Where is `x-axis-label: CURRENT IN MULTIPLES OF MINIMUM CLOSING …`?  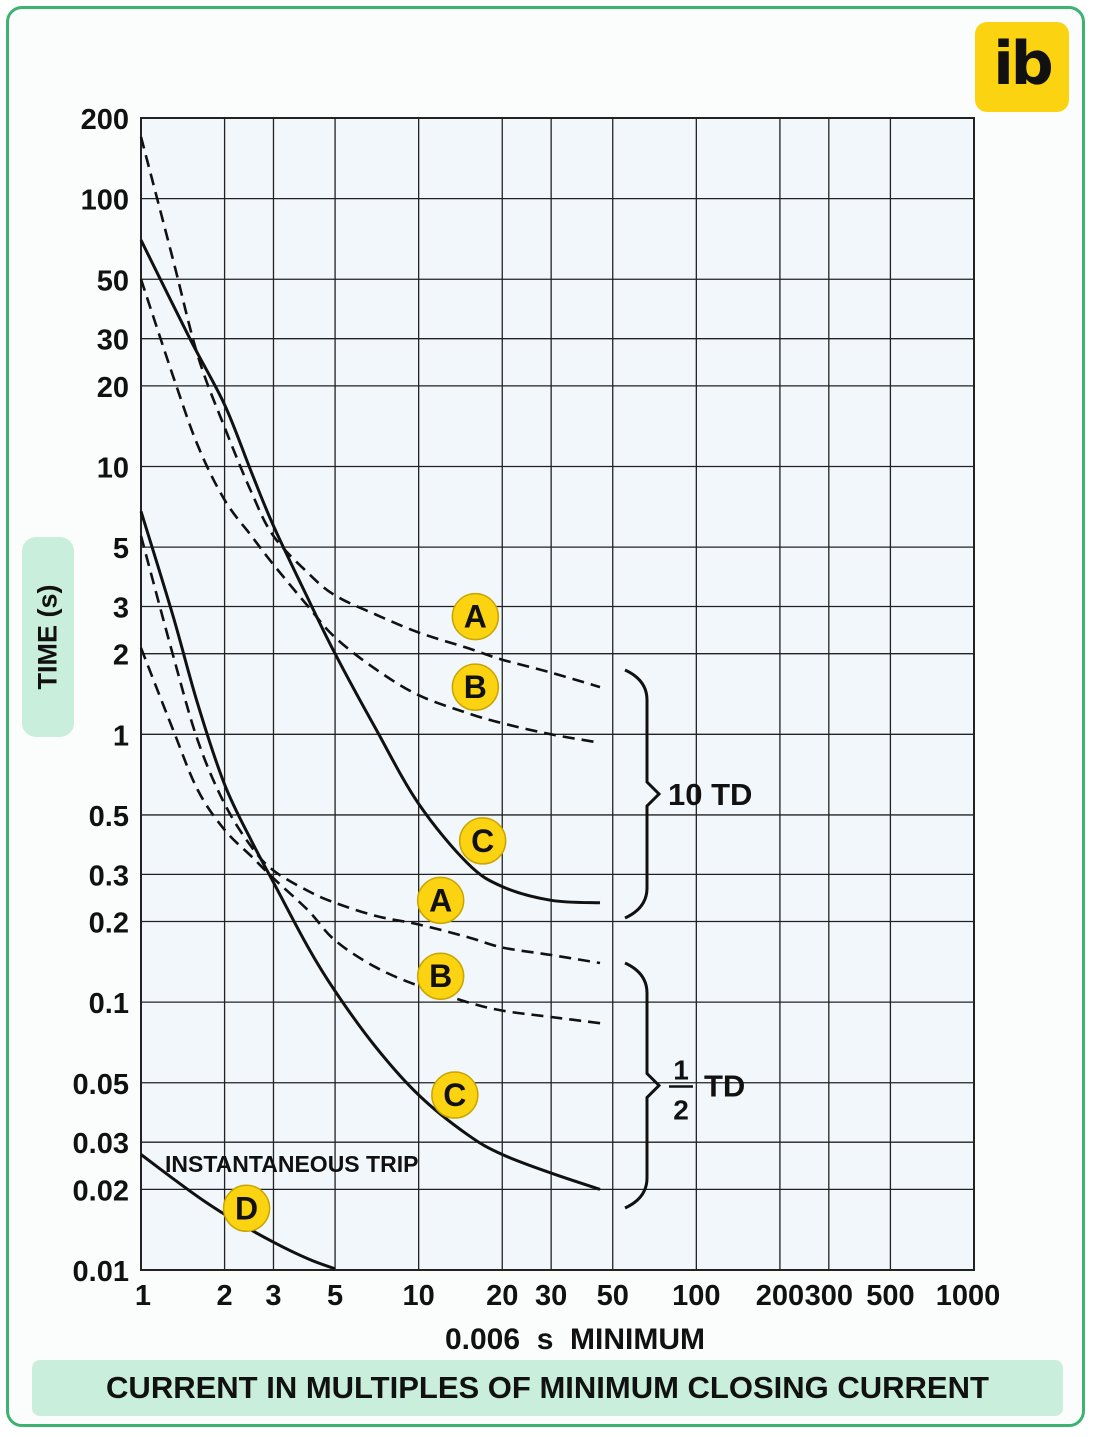 x-axis-label: CURRENT IN MULTIPLES OF MINIMUM CLOSING … is located at coordinates (547, 1387).